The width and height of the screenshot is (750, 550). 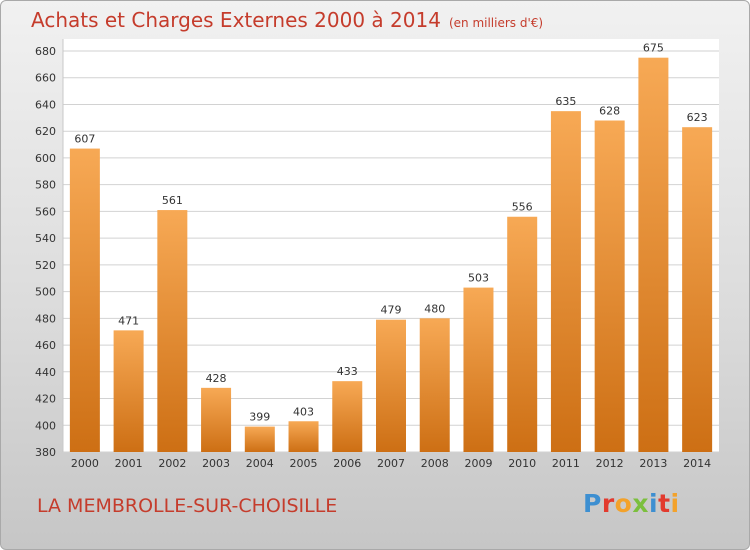 I want to click on y-tick-label: 500, so click(x=45, y=292).